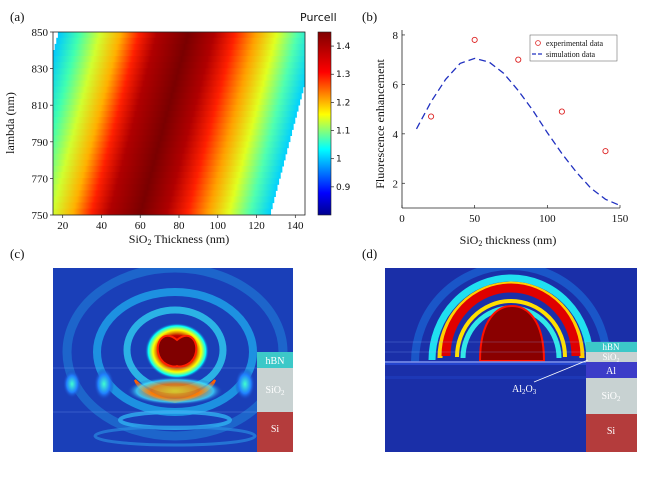 This screenshot has width=664, height=498. Describe the element at coordinates (538, 43) in the screenshot. I see `legend-marker-experimental` at that location.